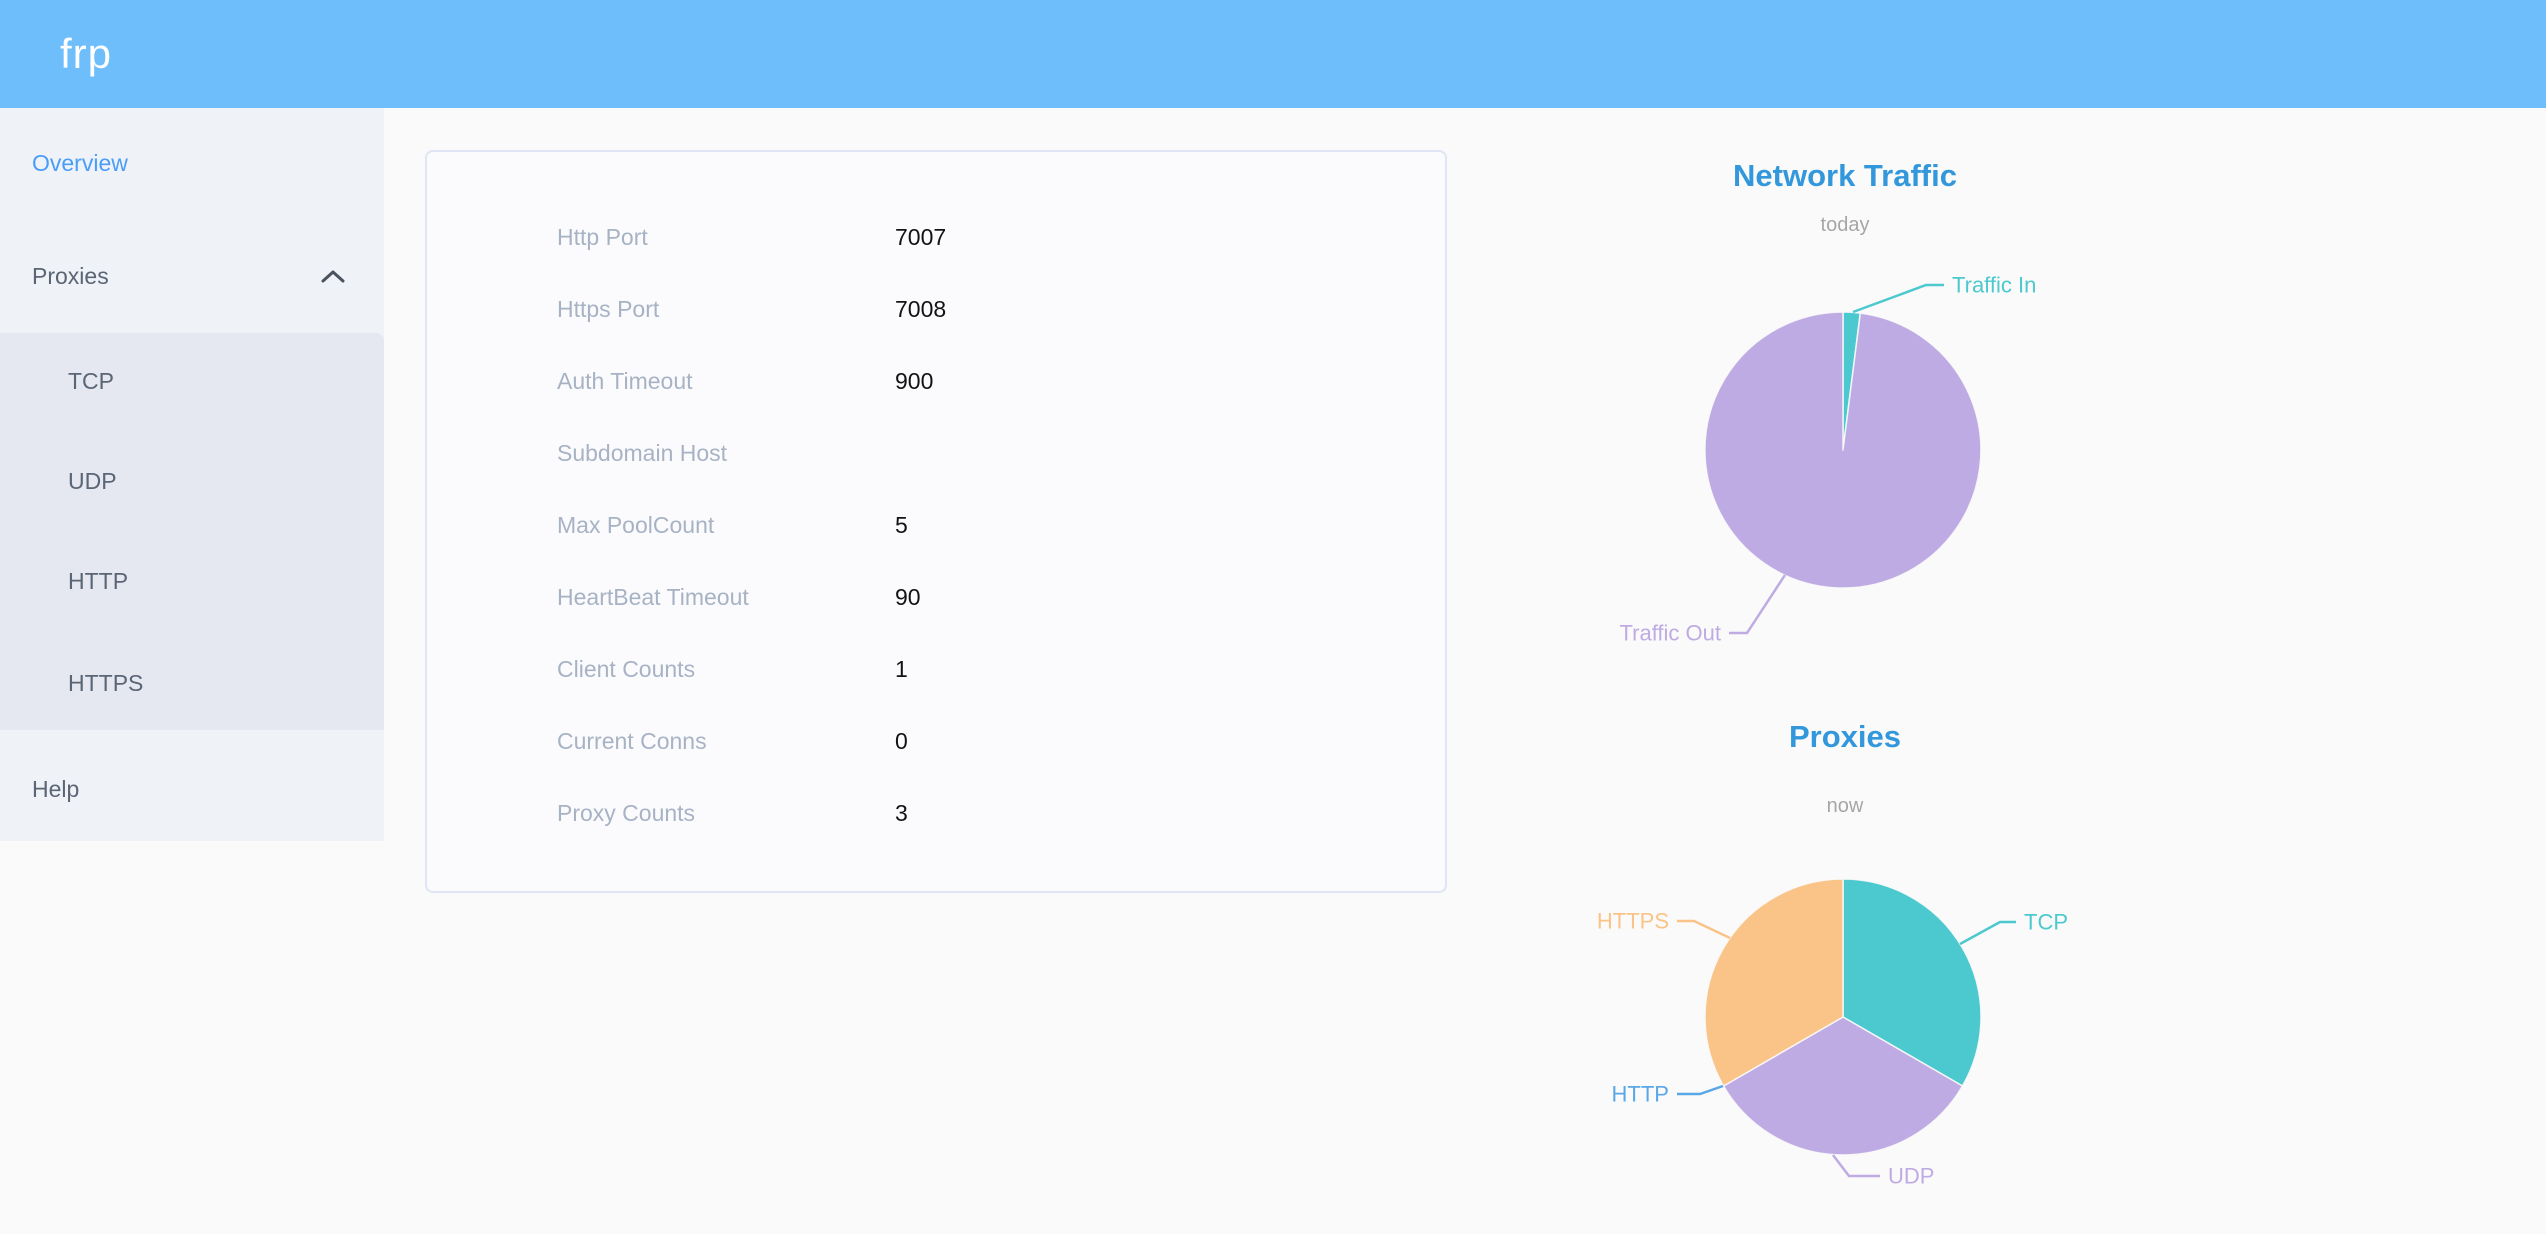  Describe the element at coordinates (981, 453) in the screenshot. I see `config-row-subdomain-host: Subdomain Host` at that location.